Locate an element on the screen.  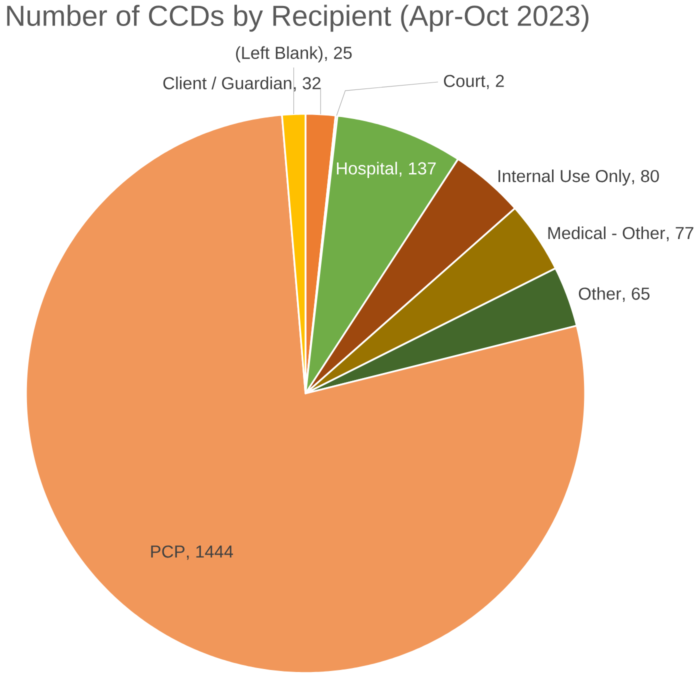
data-label: , 77 is located at coordinates (680, 234).